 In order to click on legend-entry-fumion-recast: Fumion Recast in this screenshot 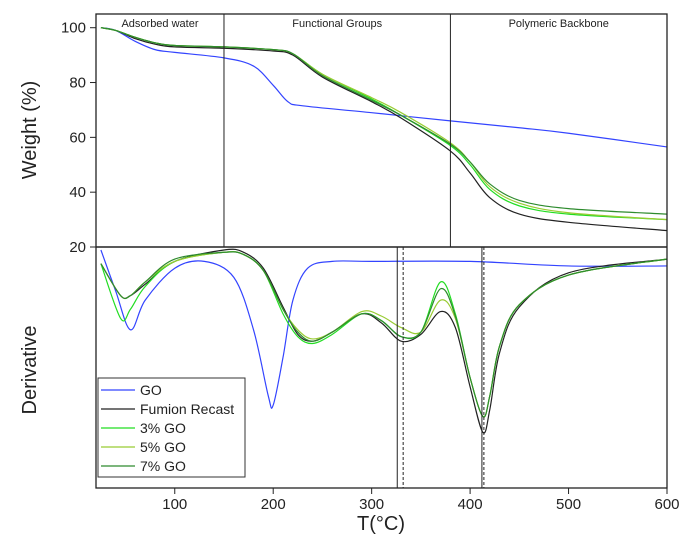, I will do `click(187, 409)`.